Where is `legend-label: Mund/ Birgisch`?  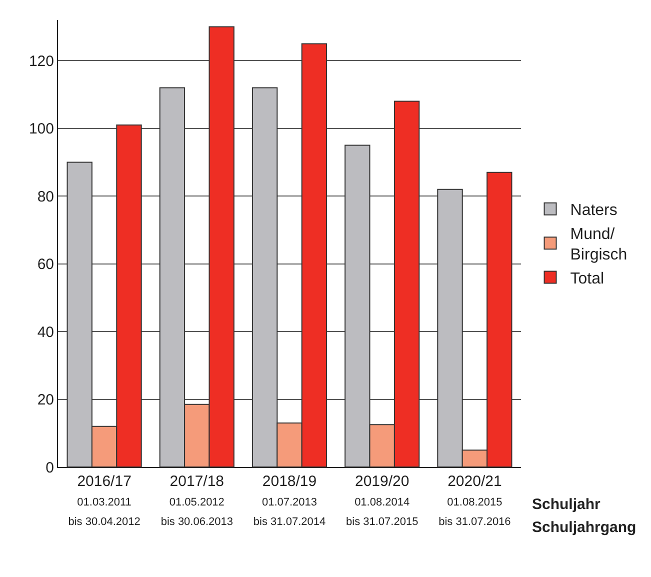
legend-label: Mund/ Birgisch is located at coordinates (599, 245).